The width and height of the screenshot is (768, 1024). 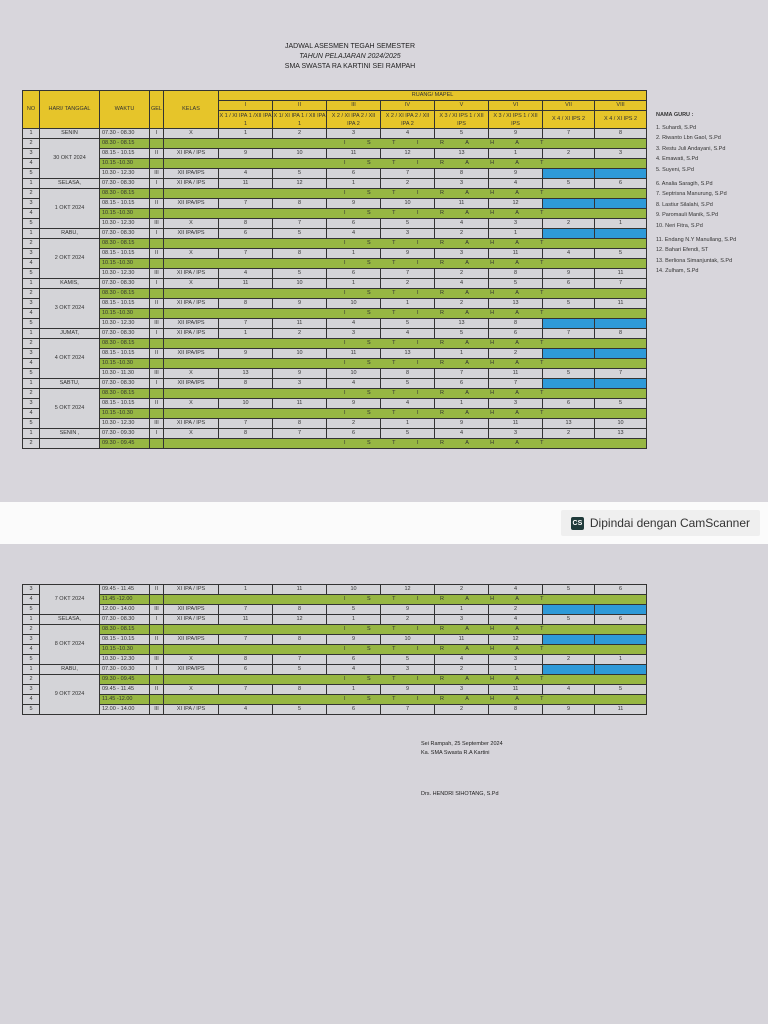 What do you see at coordinates (515, 105) in the screenshot?
I see `header-room-6: VI` at bounding box center [515, 105].